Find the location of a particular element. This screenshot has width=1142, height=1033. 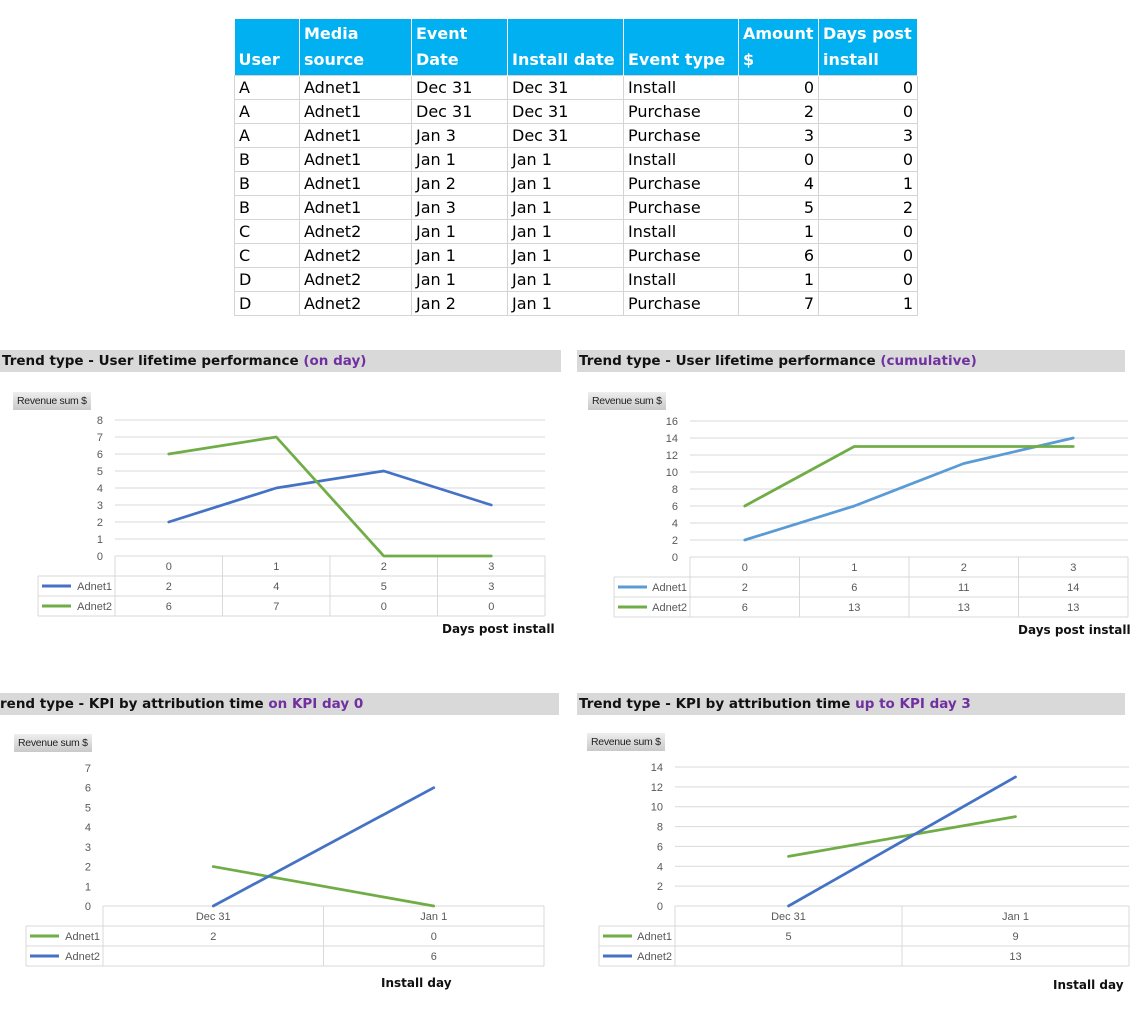

data-table-value: 0 is located at coordinates (384, 607).